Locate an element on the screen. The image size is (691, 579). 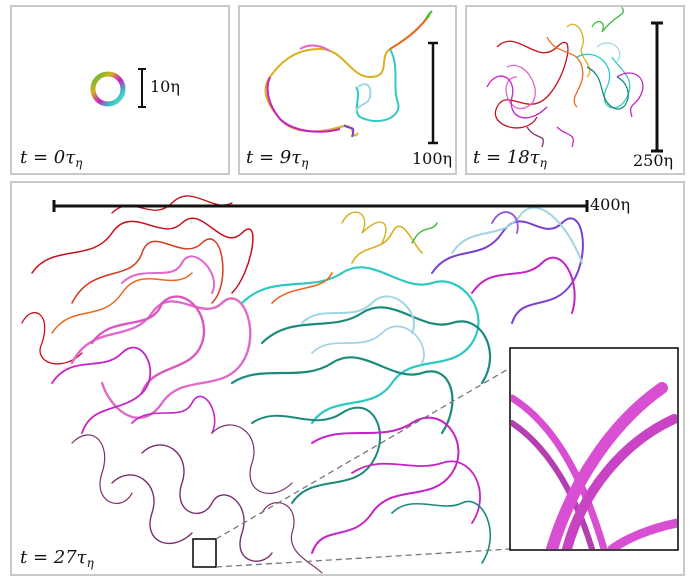
time-label: t = 27τη is located at coordinates (57, 558).